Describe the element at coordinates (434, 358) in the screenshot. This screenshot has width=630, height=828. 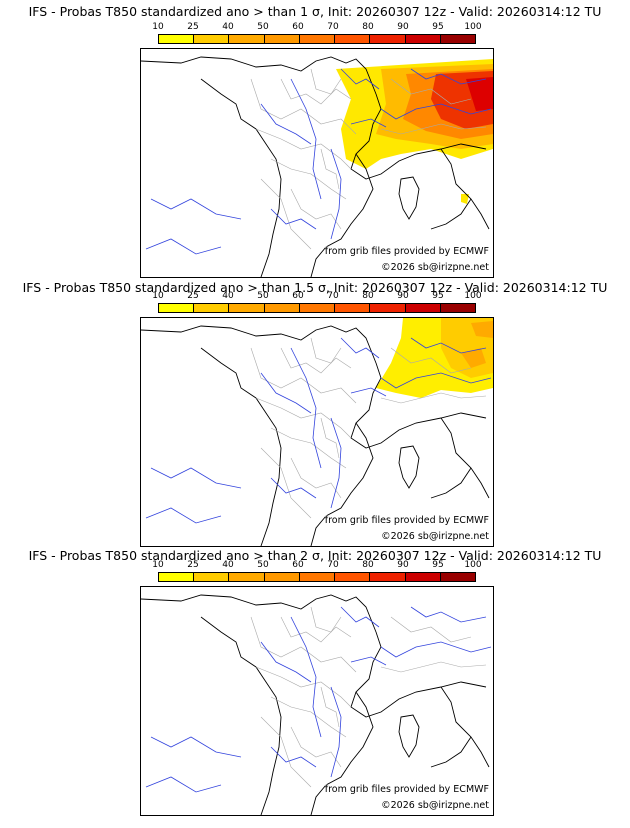
I see `panel-2-probability-field` at that location.